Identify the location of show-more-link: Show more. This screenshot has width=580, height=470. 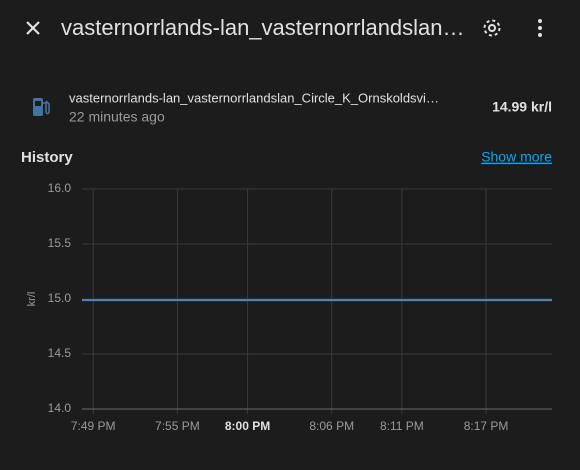
(516, 157).